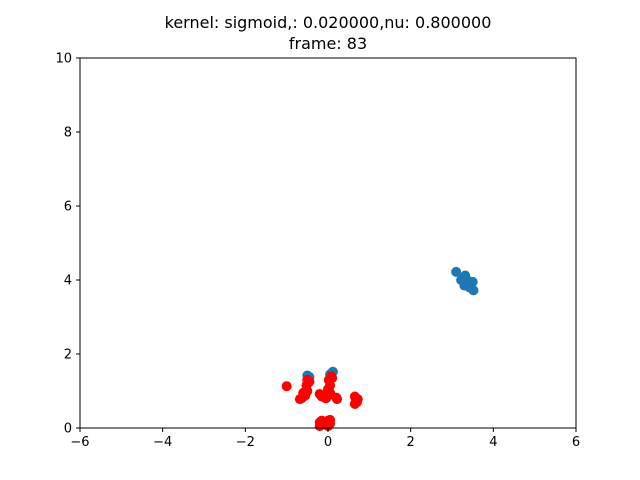  Describe the element at coordinates (245, 442) in the screenshot. I see `x-tick-label: −2` at that location.